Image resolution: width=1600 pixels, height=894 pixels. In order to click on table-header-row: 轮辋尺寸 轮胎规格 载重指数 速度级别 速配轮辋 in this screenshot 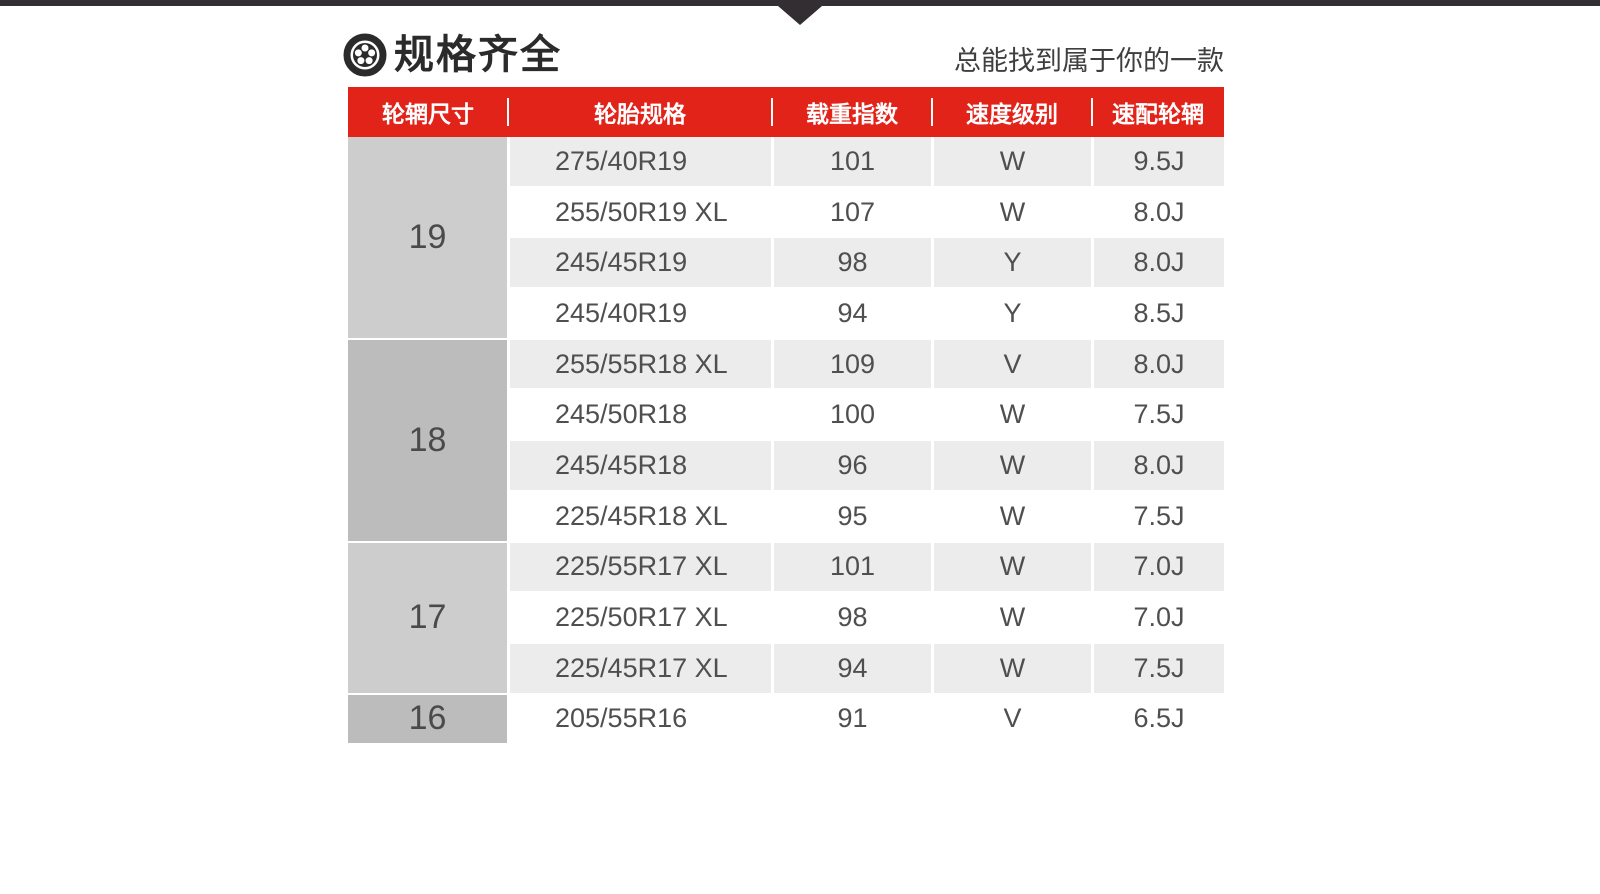, I will do `click(786, 112)`.